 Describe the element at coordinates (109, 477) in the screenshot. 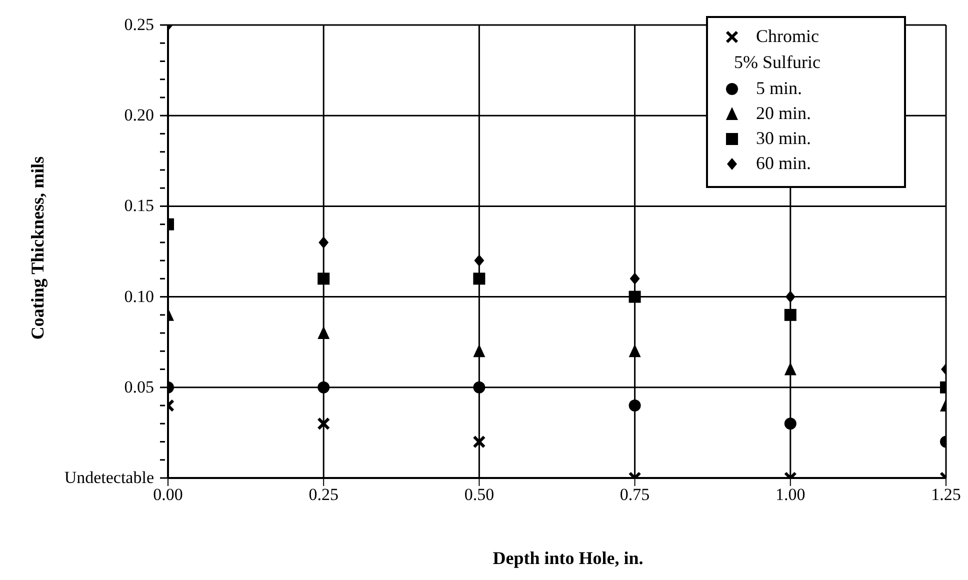

I see `y-tick-label: Undetectable` at that location.